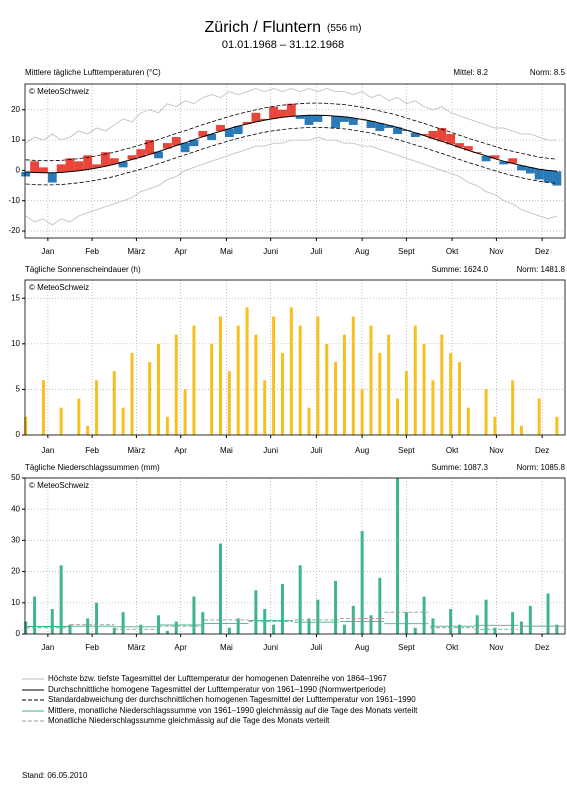  I want to click on x-tick-label: Dez, so click(542, 450).